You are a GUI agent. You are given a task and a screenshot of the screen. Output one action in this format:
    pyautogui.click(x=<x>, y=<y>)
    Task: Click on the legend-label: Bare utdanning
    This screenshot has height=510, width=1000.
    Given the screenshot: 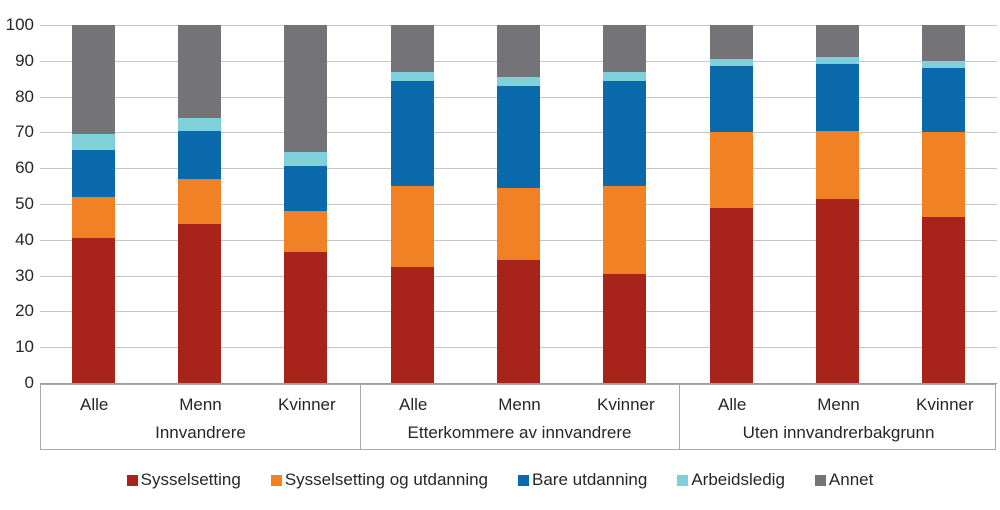 What is the action you would take?
    pyautogui.click(x=590, y=479)
    